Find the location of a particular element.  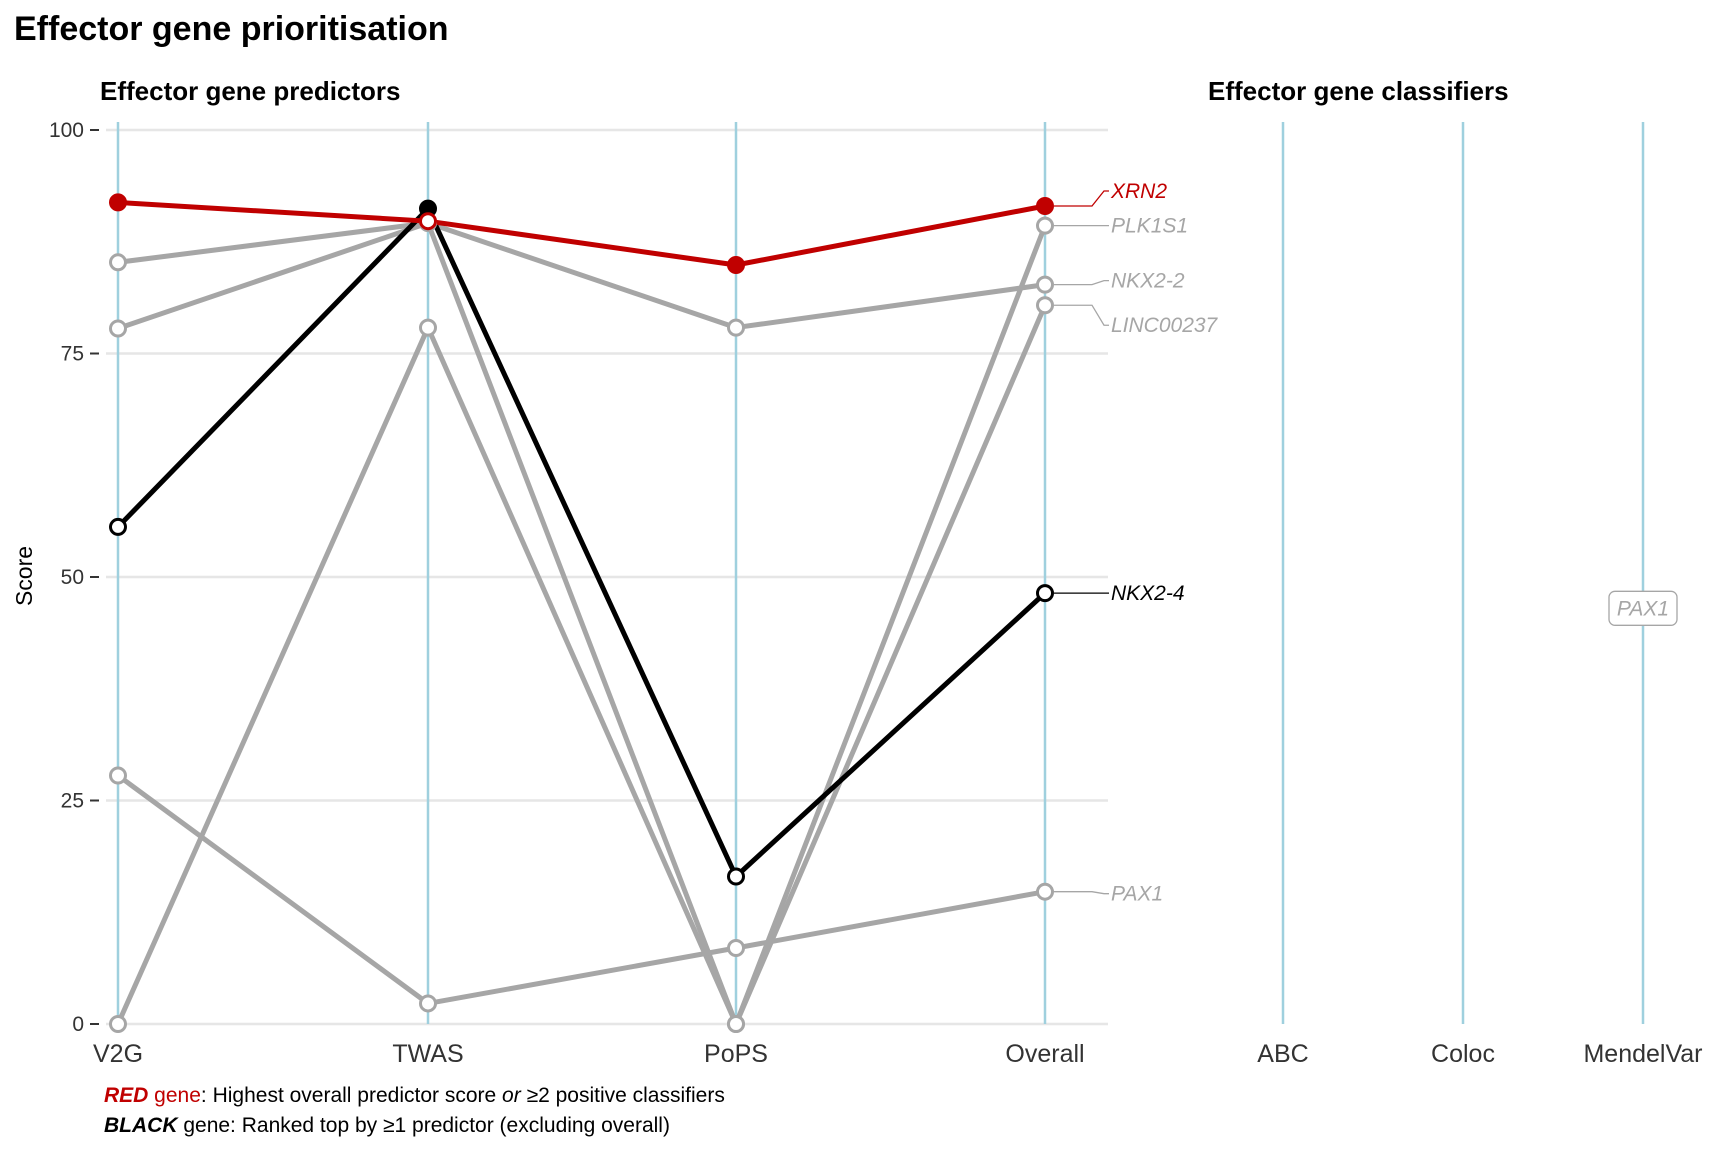

classifier-label-box is located at coordinates (1643, 608).